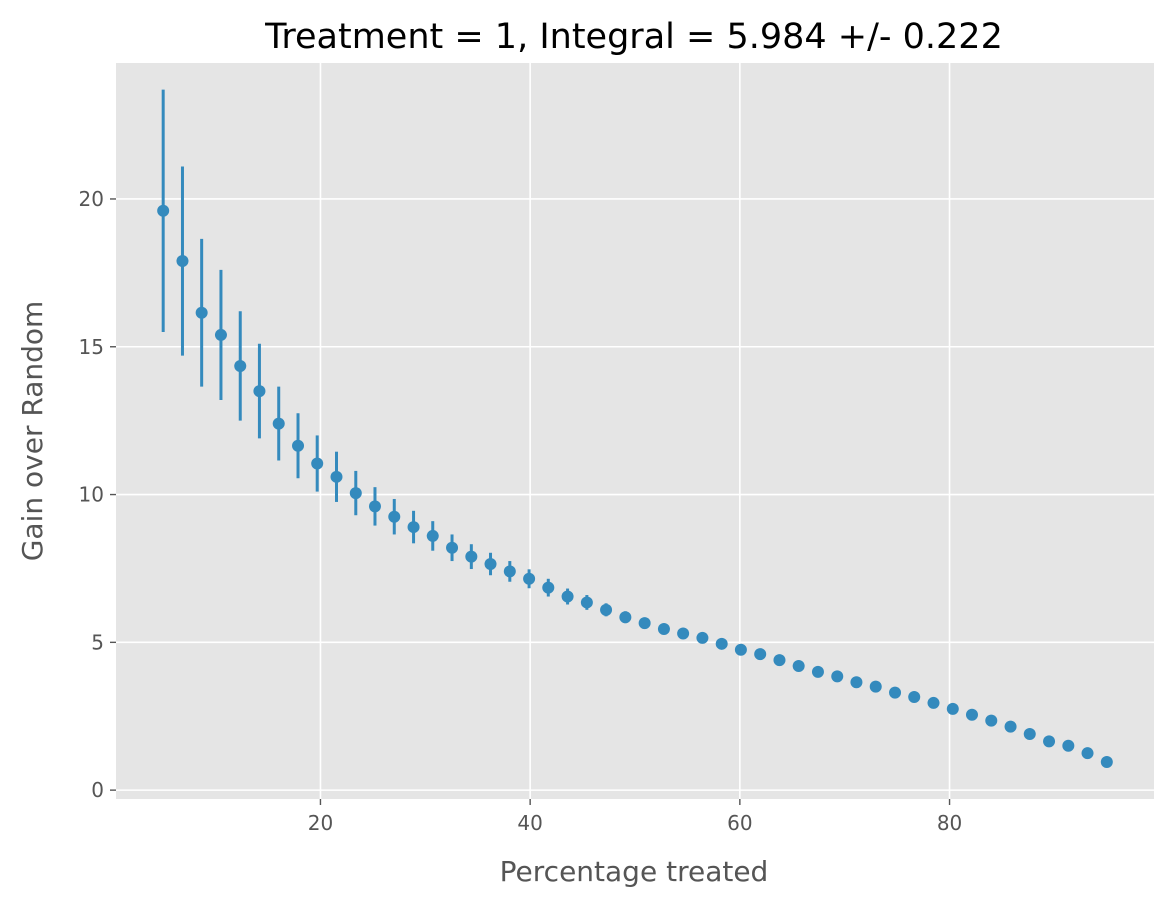 The width and height of the screenshot is (1174, 907). I want to click on y-tick-label: 15, so click(91, 347).